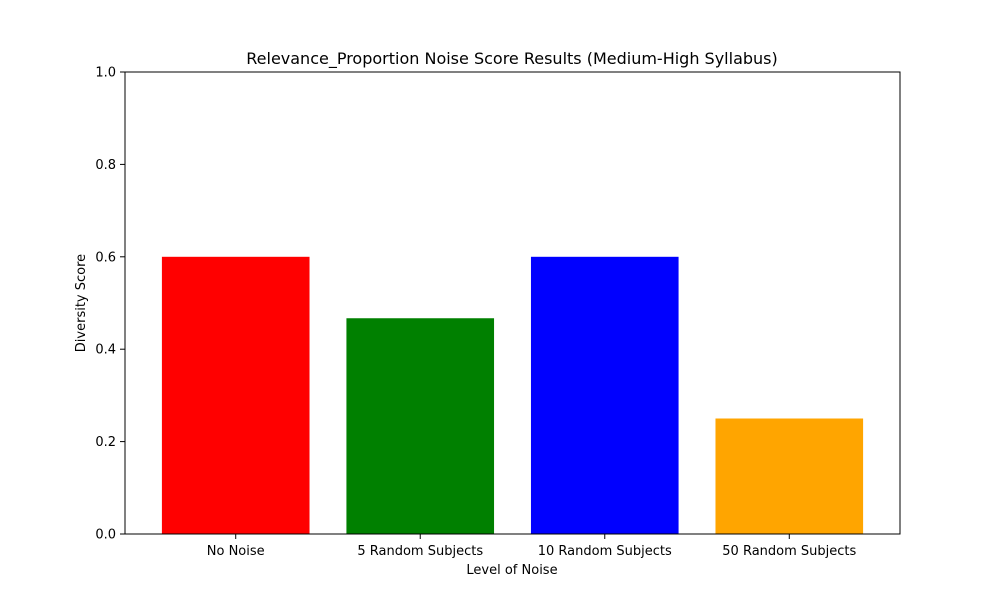 The height and width of the screenshot is (604, 1000). What do you see at coordinates (511, 570) in the screenshot?
I see `x-axis-label: Level of Noise` at bounding box center [511, 570].